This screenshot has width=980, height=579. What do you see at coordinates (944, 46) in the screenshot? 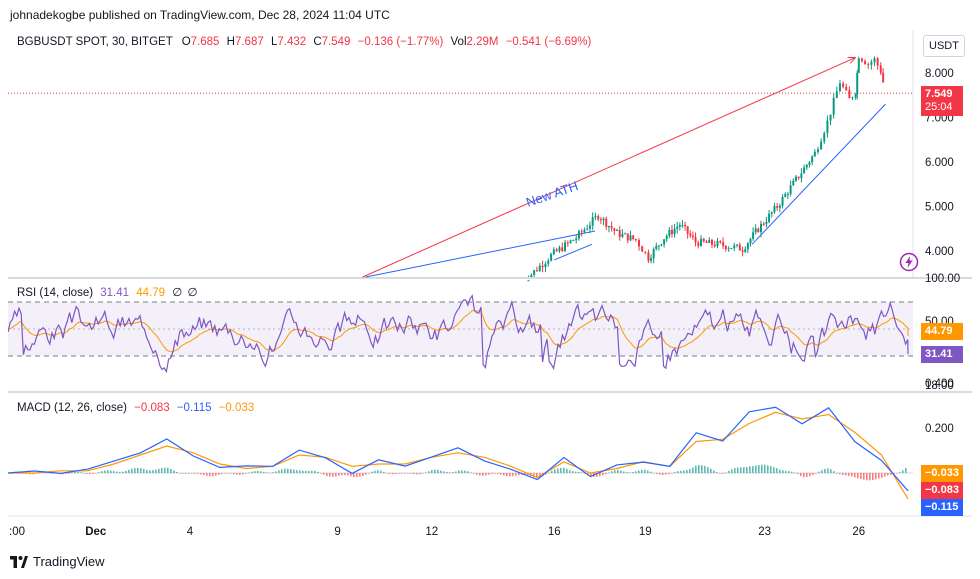
I see `currency-button: USDT` at bounding box center [944, 46].